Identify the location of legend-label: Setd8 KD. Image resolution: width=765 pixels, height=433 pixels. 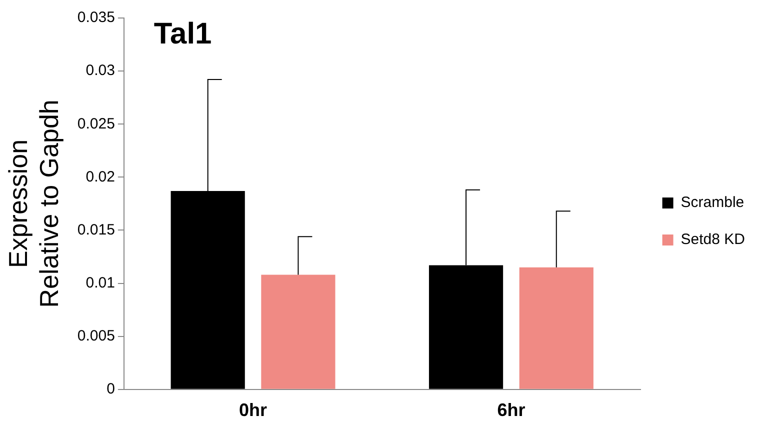
(713, 239).